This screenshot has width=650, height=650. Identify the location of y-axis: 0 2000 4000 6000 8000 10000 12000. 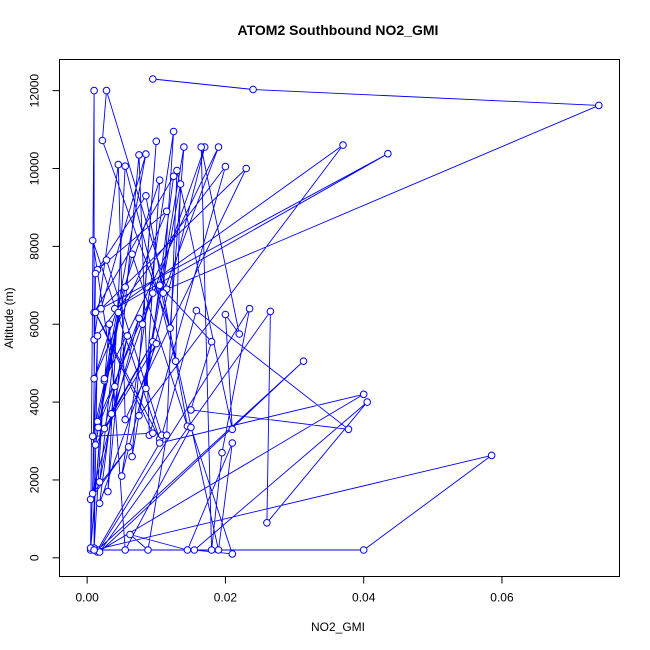
(44, 317).